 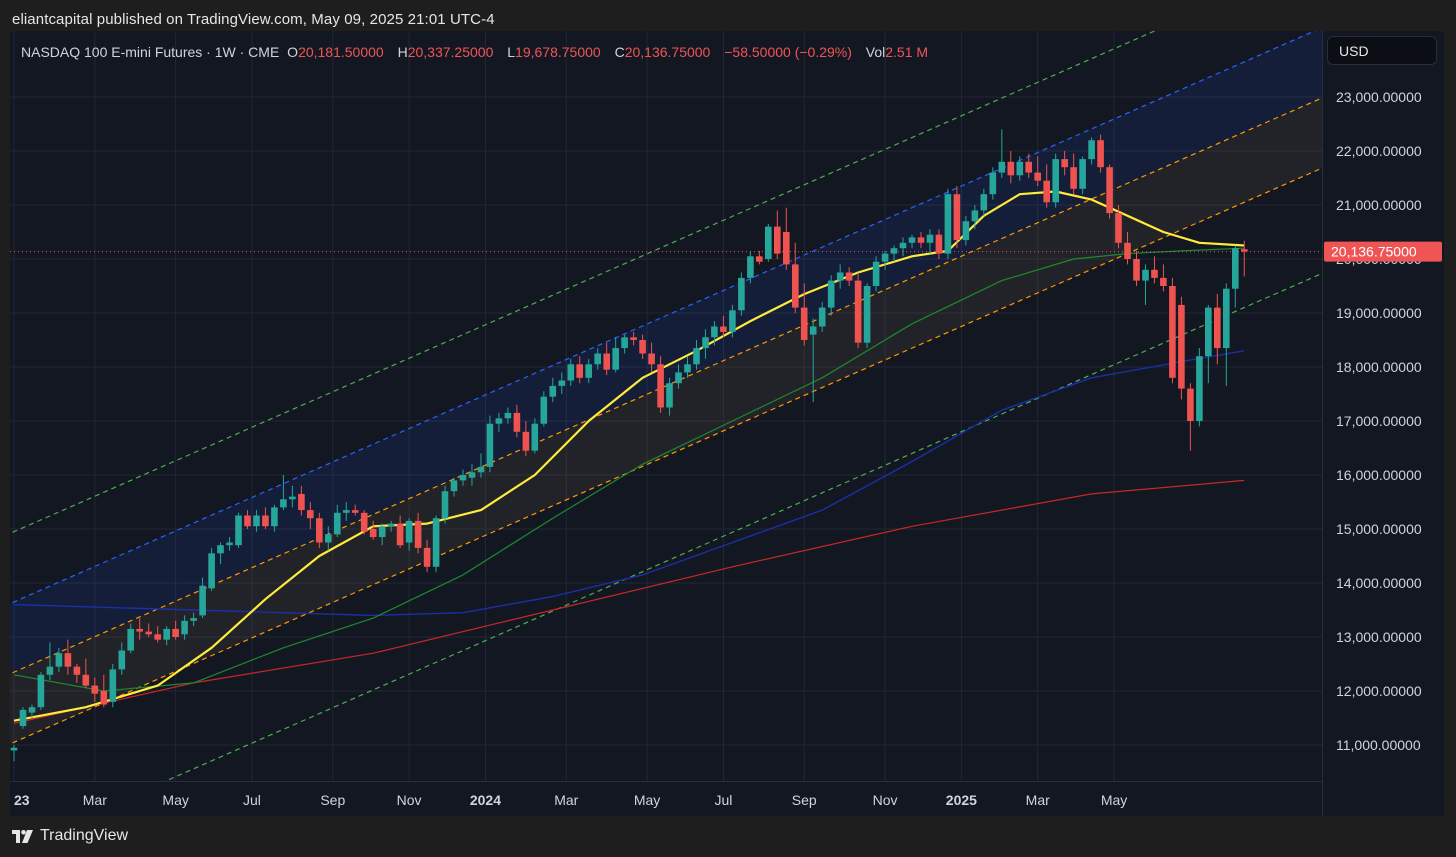 I want to click on open-value: 20,181.50000, so click(x=341, y=52).